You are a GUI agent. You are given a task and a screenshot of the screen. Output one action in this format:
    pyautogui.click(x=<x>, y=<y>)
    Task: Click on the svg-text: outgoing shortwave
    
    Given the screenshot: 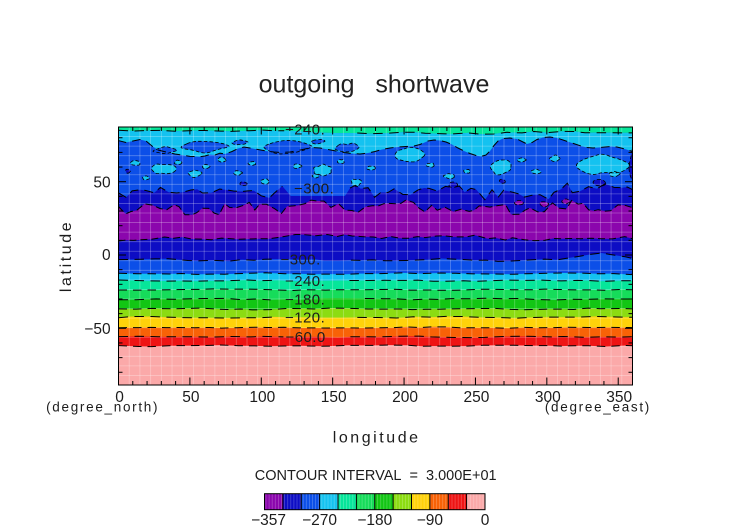 What is the action you would take?
    pyautogui.click(x=374, y=84)
    